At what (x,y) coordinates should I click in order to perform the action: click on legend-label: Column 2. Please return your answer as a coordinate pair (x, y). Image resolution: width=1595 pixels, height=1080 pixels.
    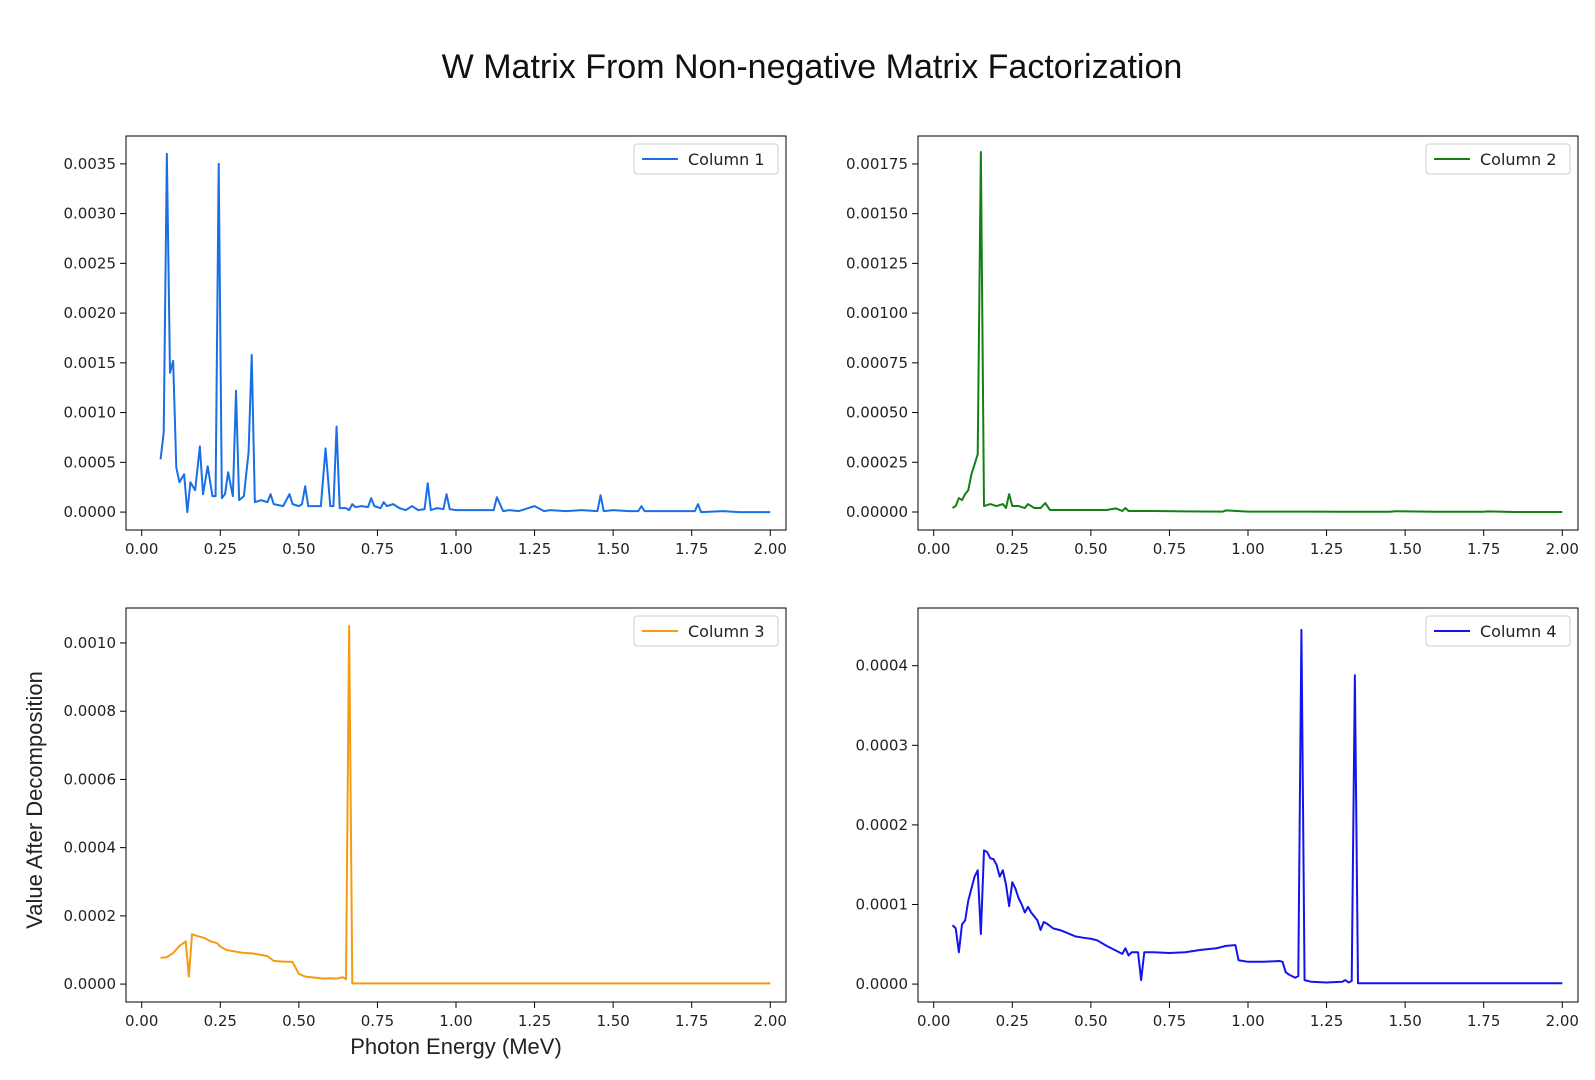
    Looking at the image, I should click on (1518, 159).